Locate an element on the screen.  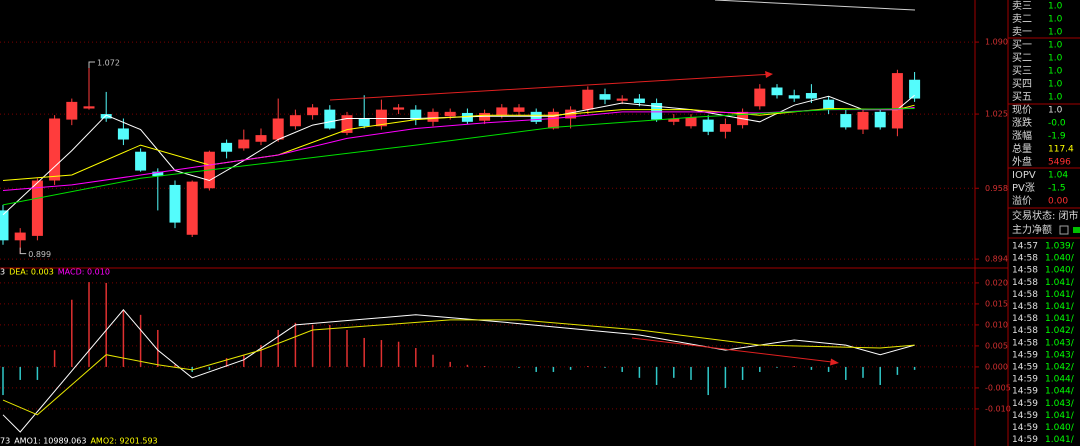
quote-label: 买二 is located at coordinates (1022, 58).